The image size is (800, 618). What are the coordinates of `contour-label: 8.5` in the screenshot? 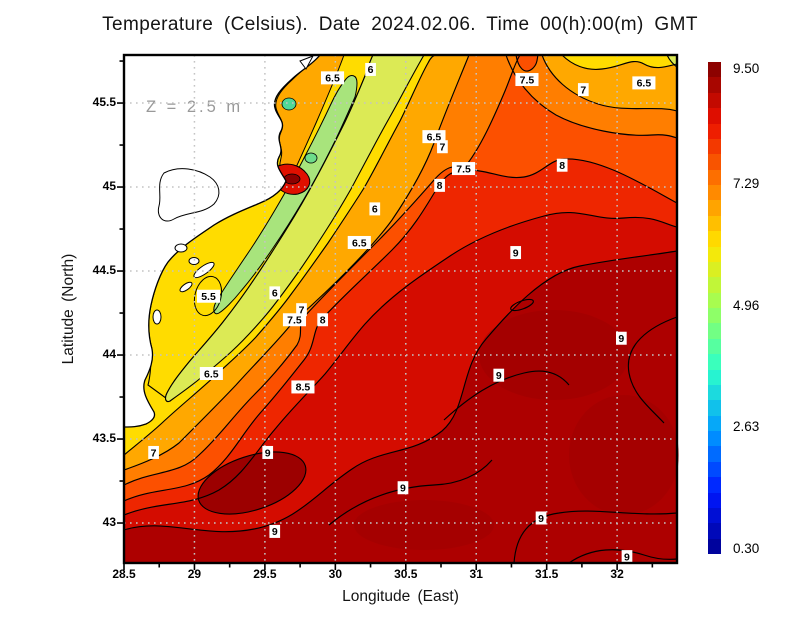 It's located at (303, 387).